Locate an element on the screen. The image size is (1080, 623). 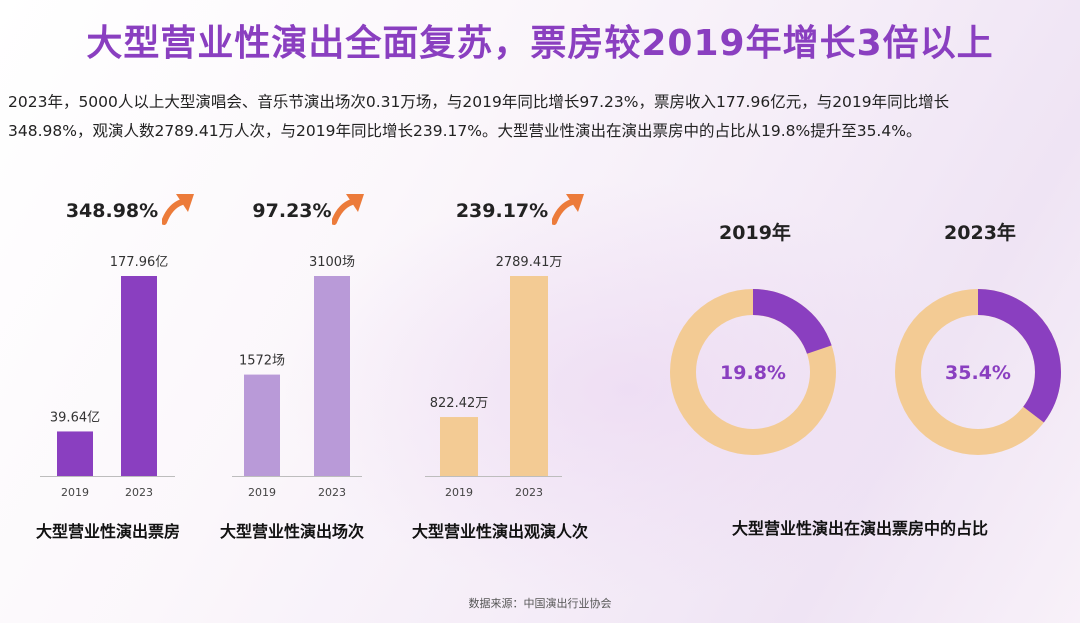
data-label: 177.96亿 is located at coordinates (139, 262).